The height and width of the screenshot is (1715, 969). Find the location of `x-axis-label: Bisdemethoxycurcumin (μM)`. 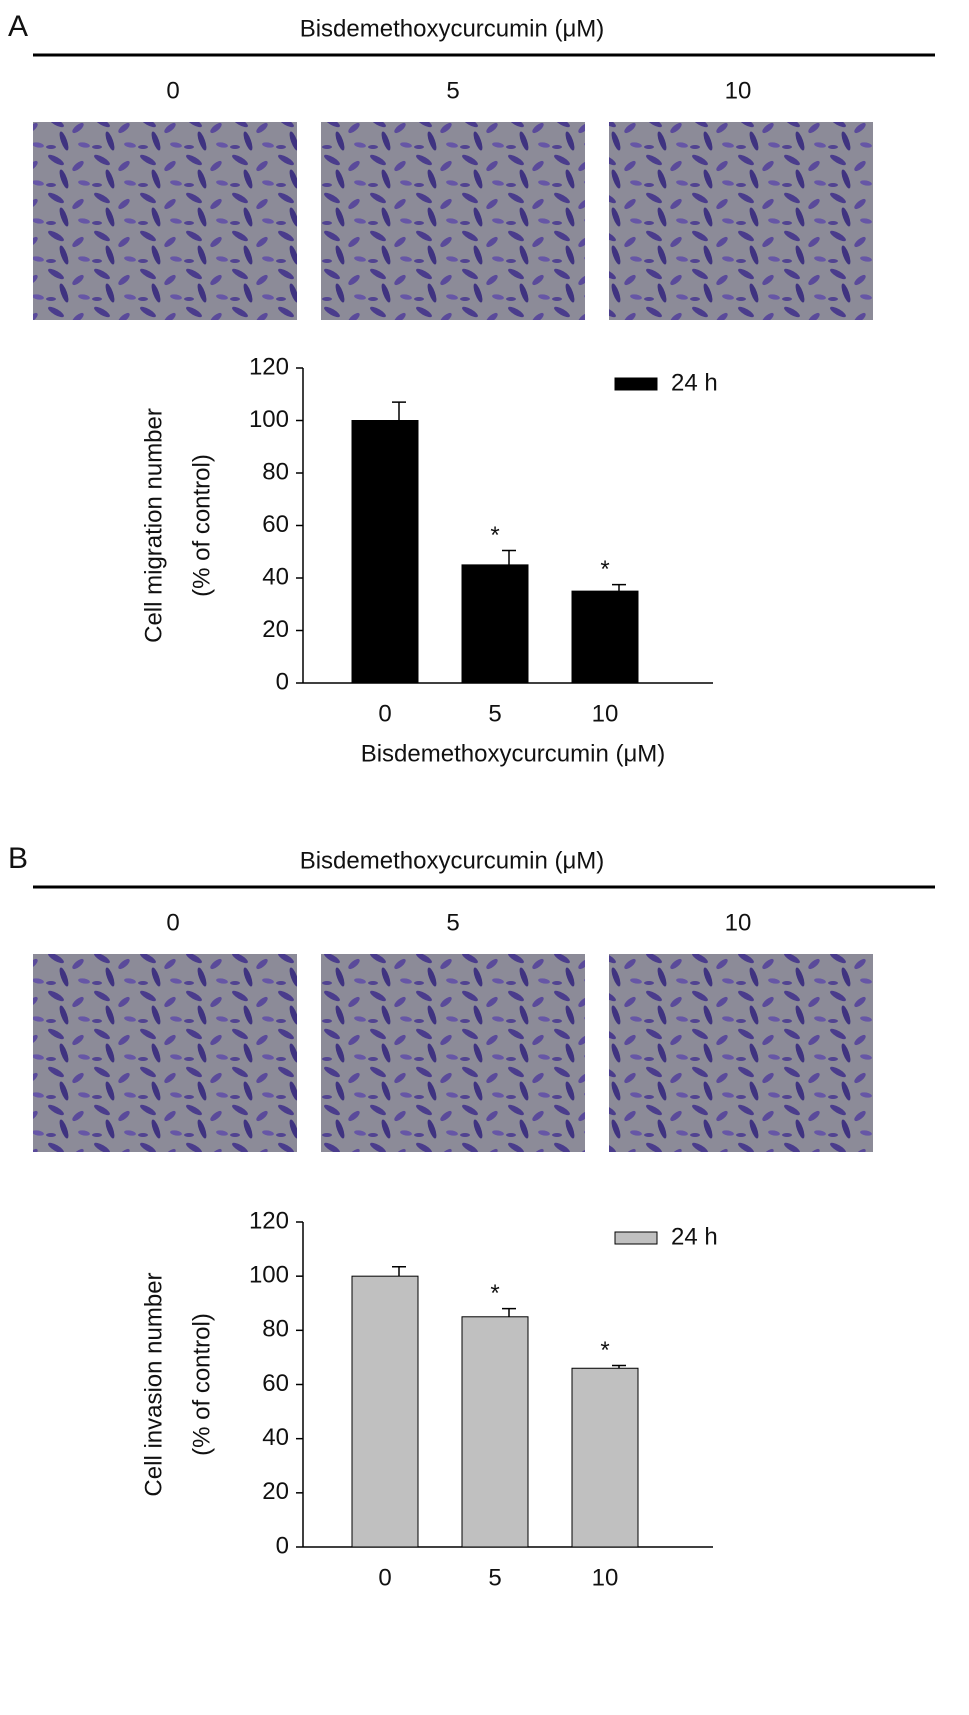

x-axis-label: Bisdemethoxycurcumin (μM) is located at coordinates (513, 753).